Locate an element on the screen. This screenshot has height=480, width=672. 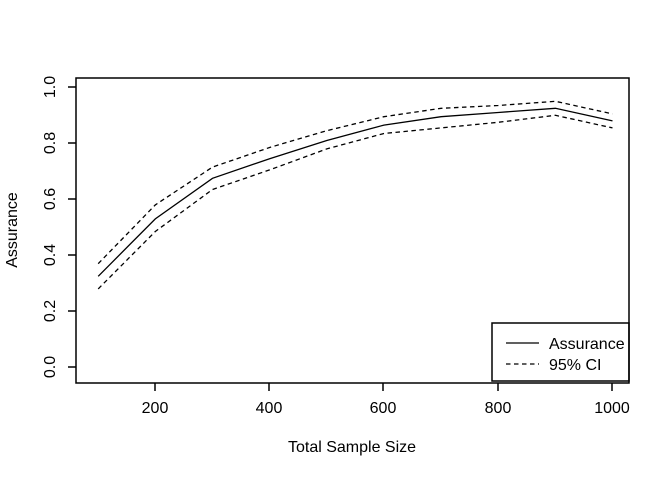
legend-label-assurance: Assurance is located at coordinates (587, 344).